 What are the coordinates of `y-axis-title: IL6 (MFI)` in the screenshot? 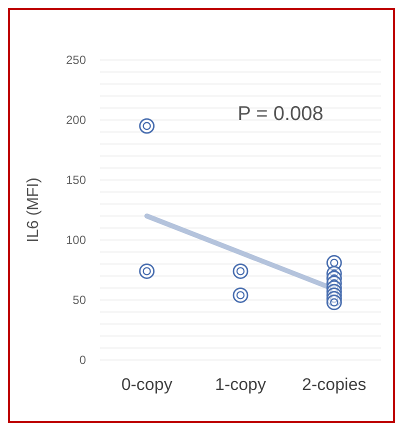 It's located at (33, 210).